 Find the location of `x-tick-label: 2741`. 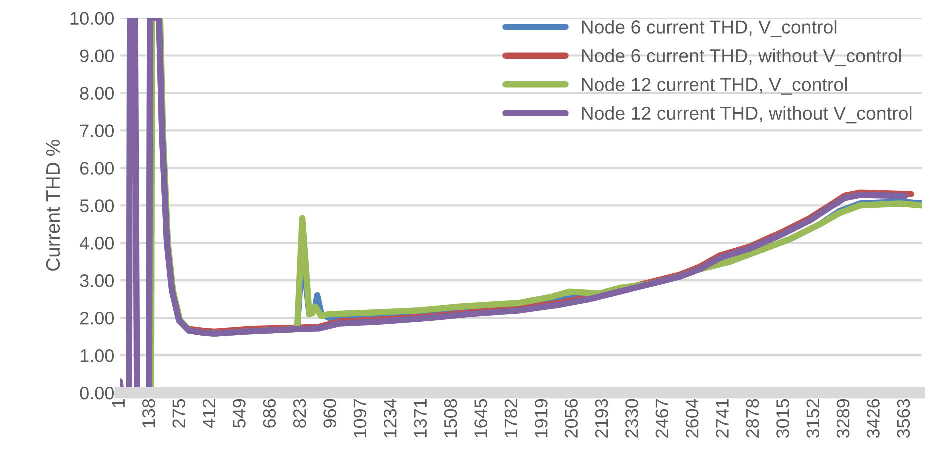

x-tick-label: 2741 is located at coordinates (722, 418).